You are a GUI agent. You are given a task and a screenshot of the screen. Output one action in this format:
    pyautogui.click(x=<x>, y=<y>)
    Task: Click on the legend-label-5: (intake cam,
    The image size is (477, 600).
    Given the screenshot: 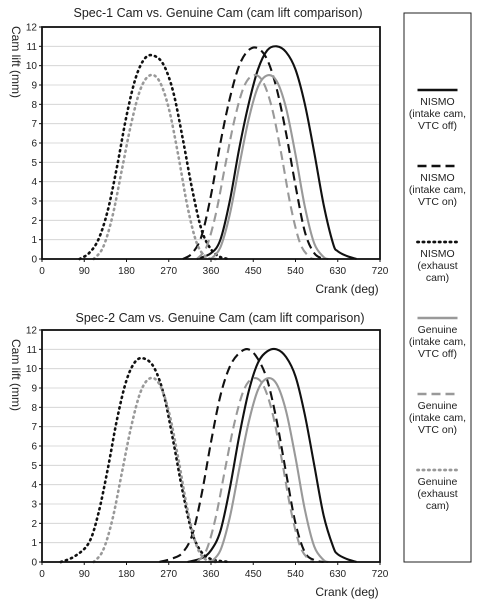 What is the action you would take?
    pyautogui.click(x=437, y=418)
    